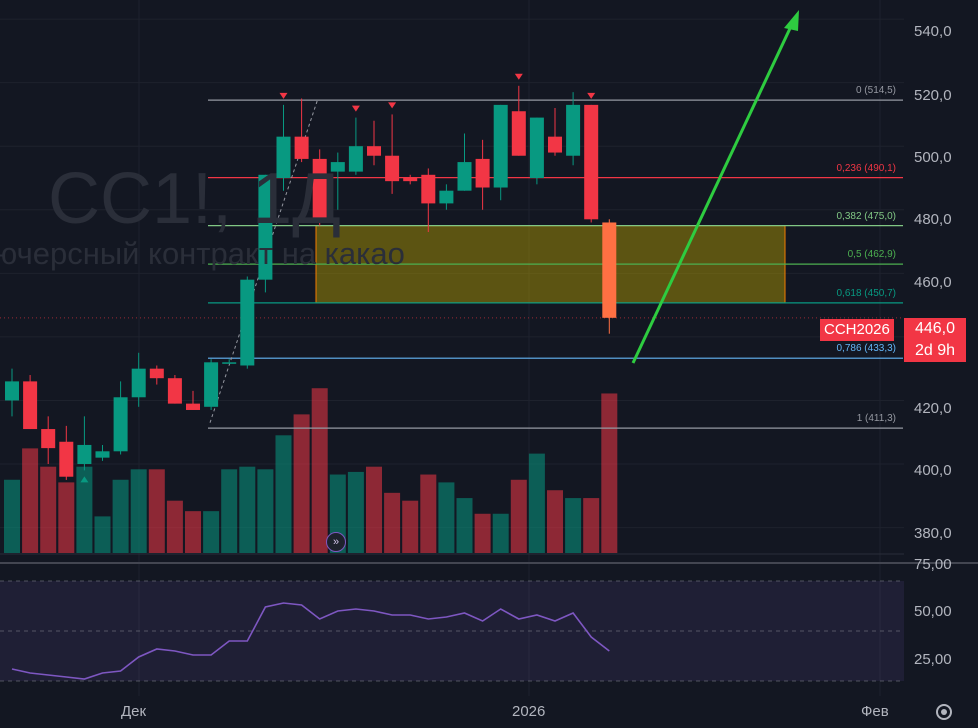 This screenshot has height=728, width=978. What do you see at coordinates (933, 611) in the screenshot?
I see `rsi-tick: 50,00` at bounding box center [933, 611].